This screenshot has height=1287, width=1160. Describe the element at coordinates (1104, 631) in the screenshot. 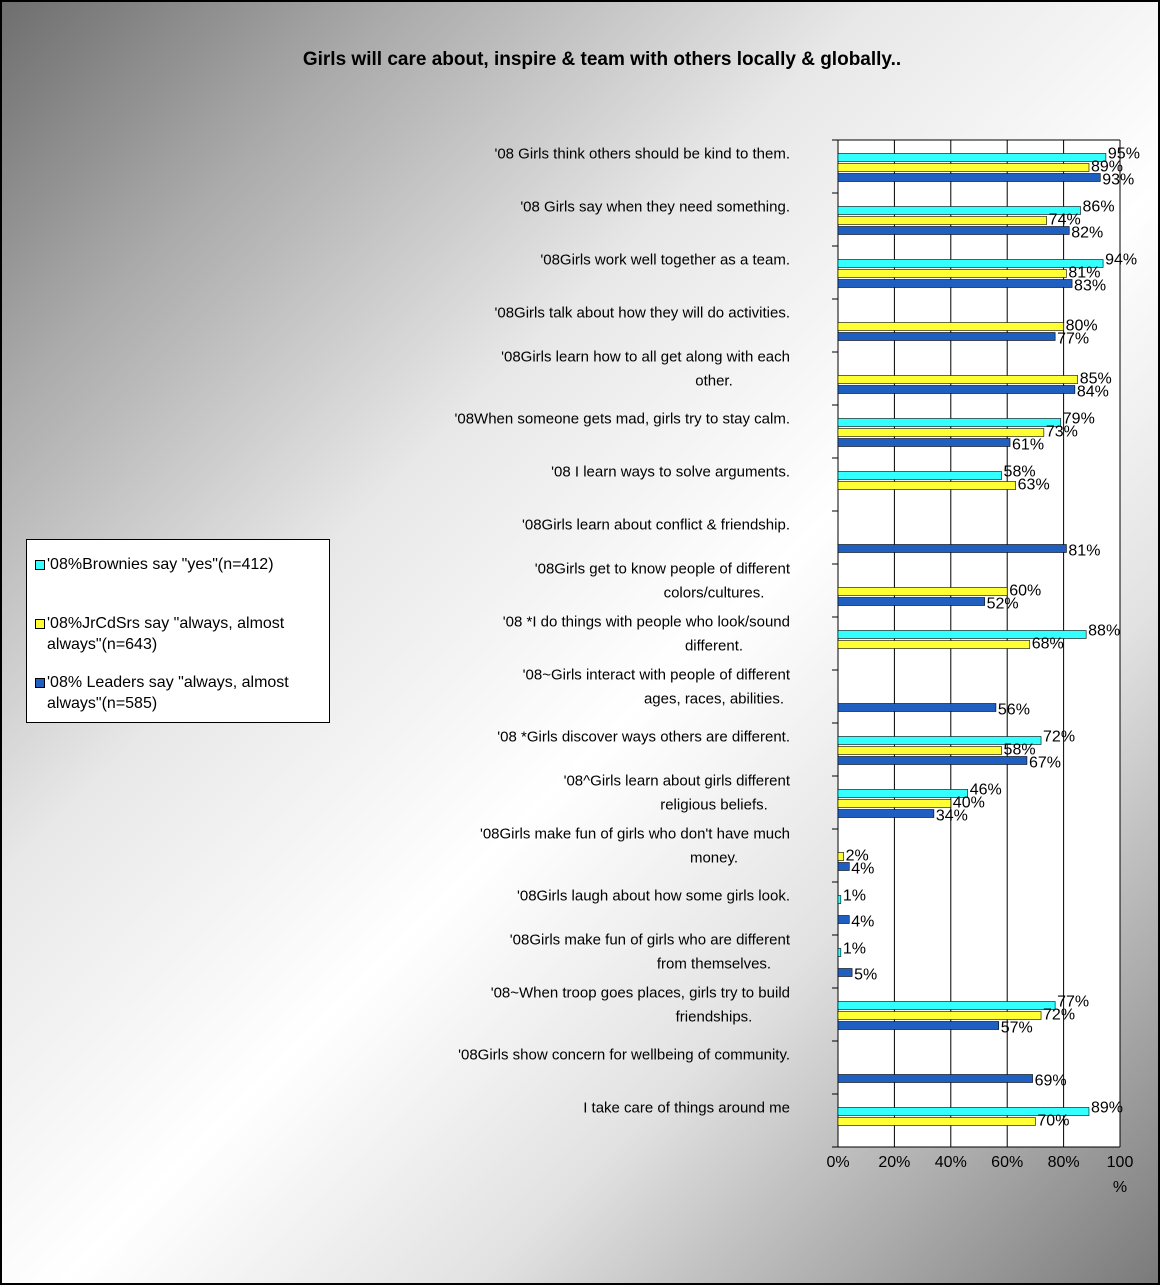

I see `data-label-brownies: 88%` at that location.